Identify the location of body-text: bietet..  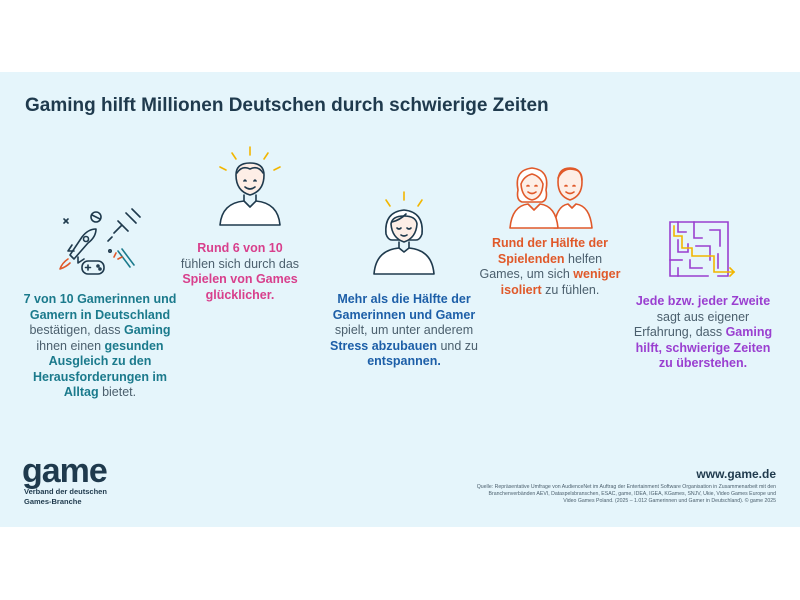
(117, 392).